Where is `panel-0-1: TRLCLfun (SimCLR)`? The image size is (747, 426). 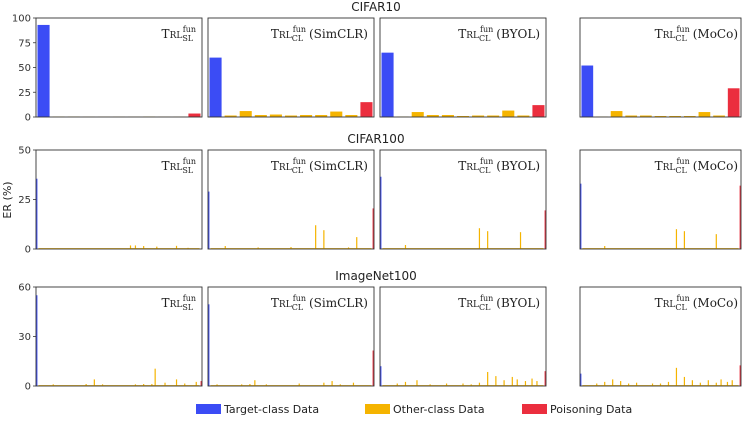 panel-0-1: TRLCLfun (SimCLR) is located at coordinates (291, 67).